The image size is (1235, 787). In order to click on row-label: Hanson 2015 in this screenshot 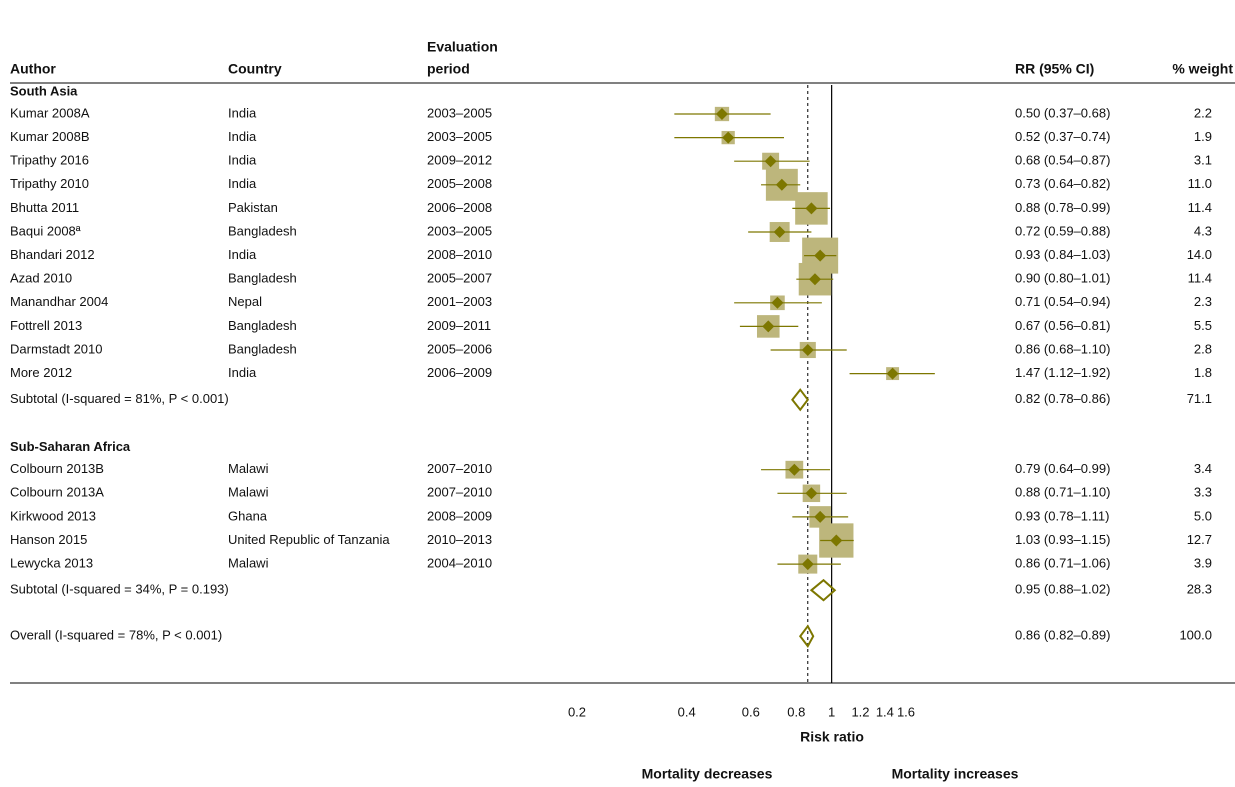, I will do `click(48, 539)`.